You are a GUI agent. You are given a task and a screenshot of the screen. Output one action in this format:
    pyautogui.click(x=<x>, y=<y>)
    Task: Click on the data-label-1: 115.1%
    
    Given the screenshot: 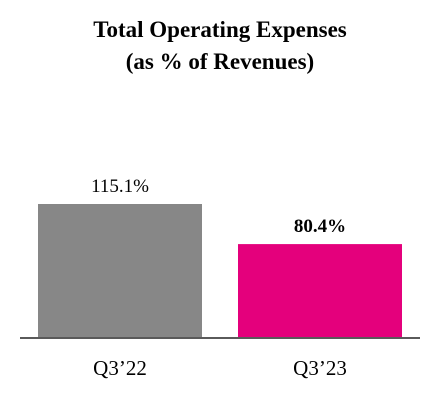 What is the action you would take?
    pyautogui.click(x=120, y=186)
    